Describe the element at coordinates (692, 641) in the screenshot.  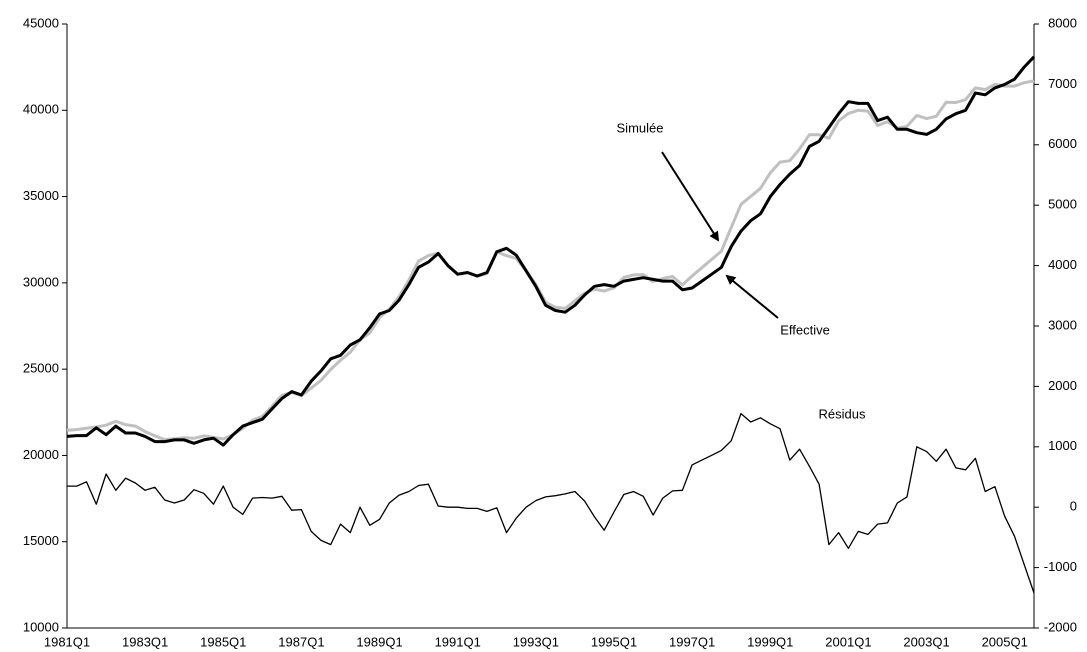
I see `x-tick-label: 1997Q1` at that location.